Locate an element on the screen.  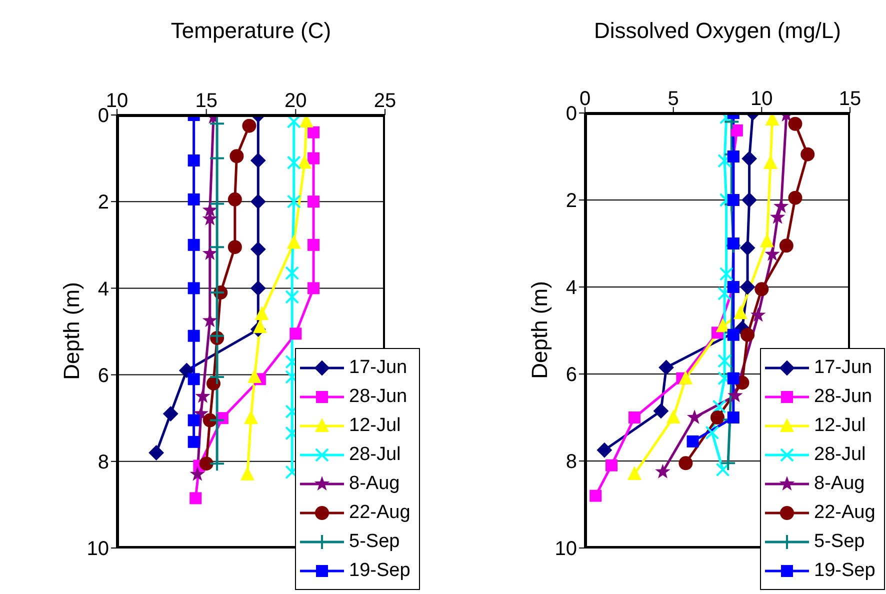
x-axis-title: Temperature (C) is located at coordinates (251, 31).